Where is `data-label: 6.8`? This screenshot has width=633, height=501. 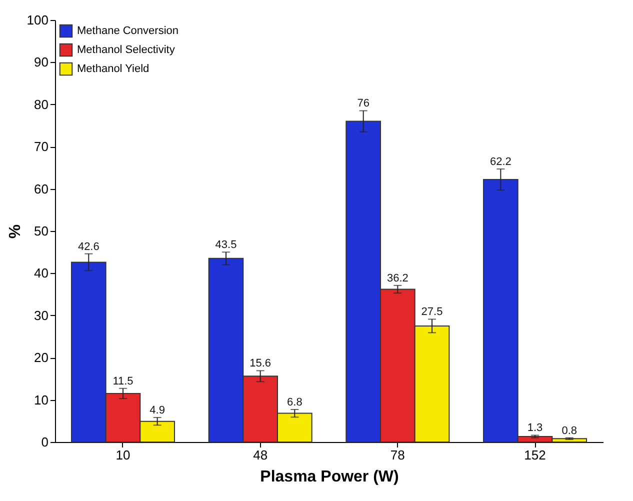 data-label: 6.8 is located at coordinates (294, 402).